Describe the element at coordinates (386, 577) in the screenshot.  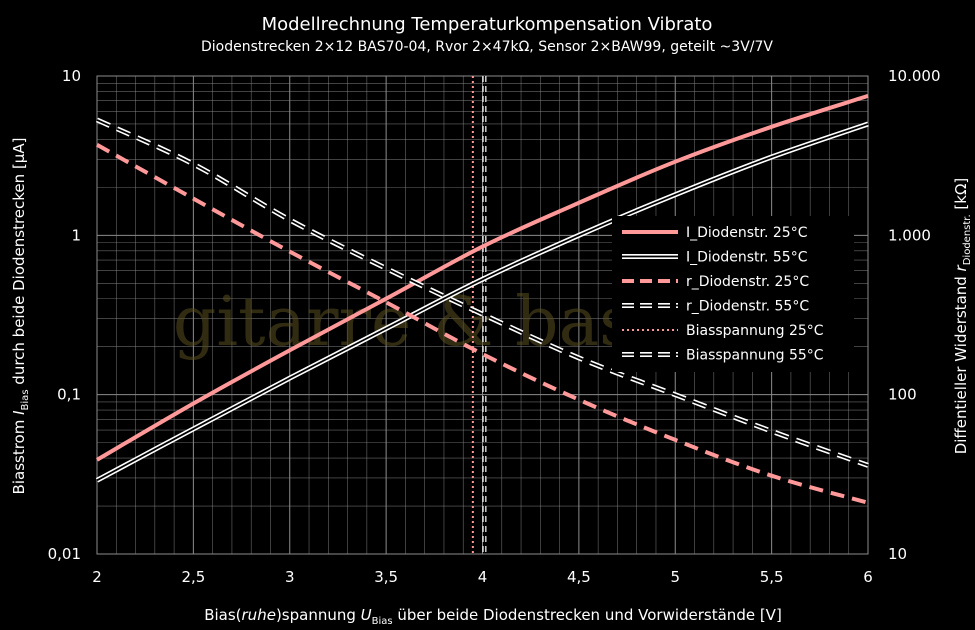
I see `x-tick-label: 3,5` at that location.